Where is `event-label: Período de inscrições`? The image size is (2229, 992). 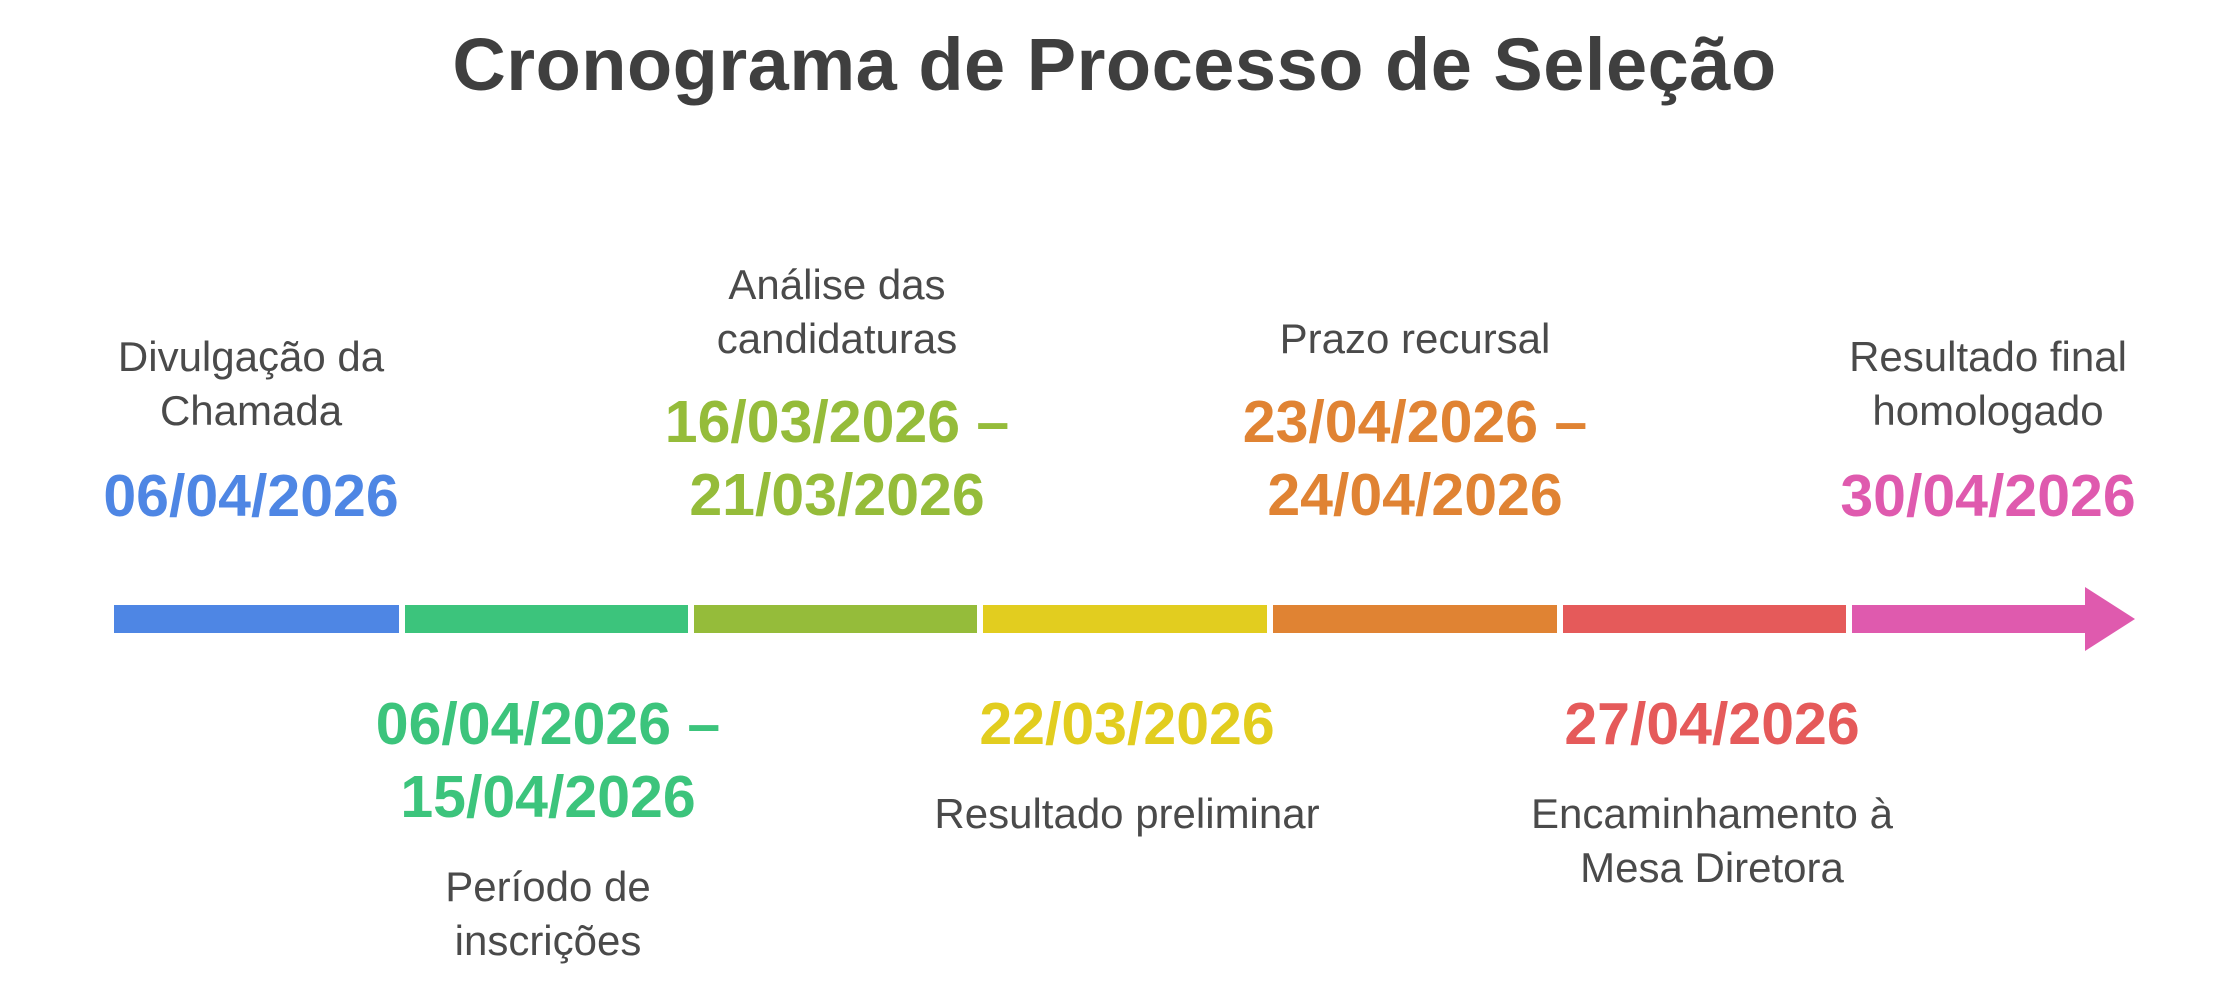
event-label: Período de inscrições is located at coordinates (548, 913).